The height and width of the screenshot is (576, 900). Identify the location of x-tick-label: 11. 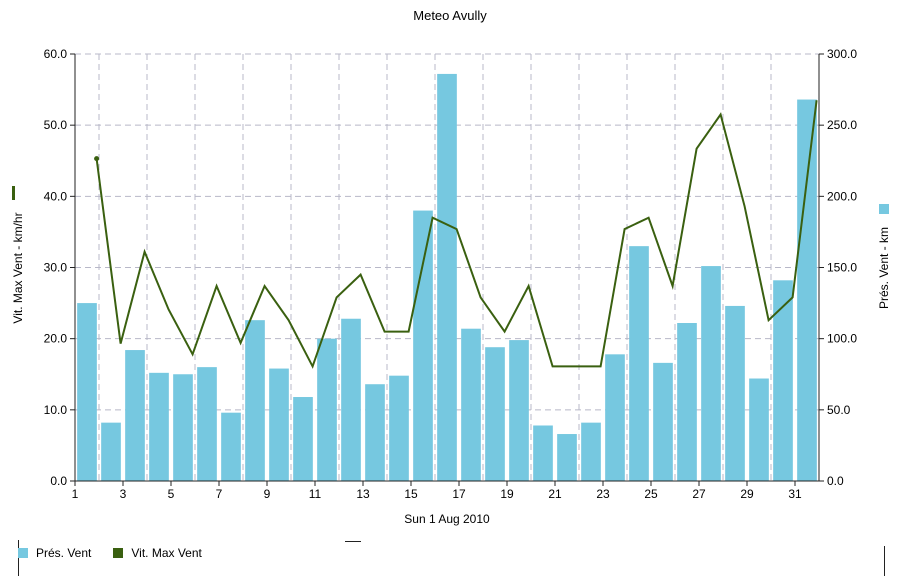
(315, 494).